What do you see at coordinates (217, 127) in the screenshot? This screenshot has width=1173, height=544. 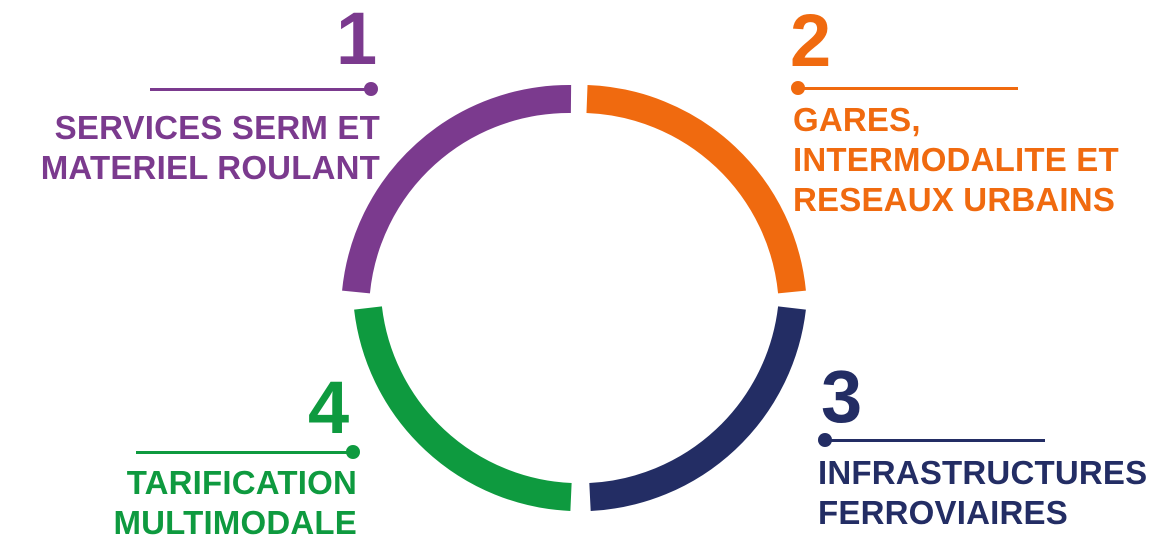 I see `segment-1-label-line-1: SERVICES SERM ET` at bounding box center [217, 127].